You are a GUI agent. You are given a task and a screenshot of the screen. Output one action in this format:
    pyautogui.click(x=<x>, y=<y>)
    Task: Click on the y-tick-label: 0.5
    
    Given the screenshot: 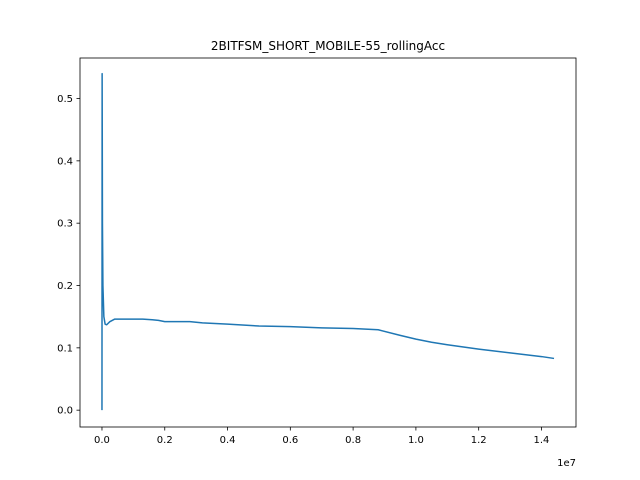 What is the action you would take?
    pyautogui.click(x=65, y=99)
    